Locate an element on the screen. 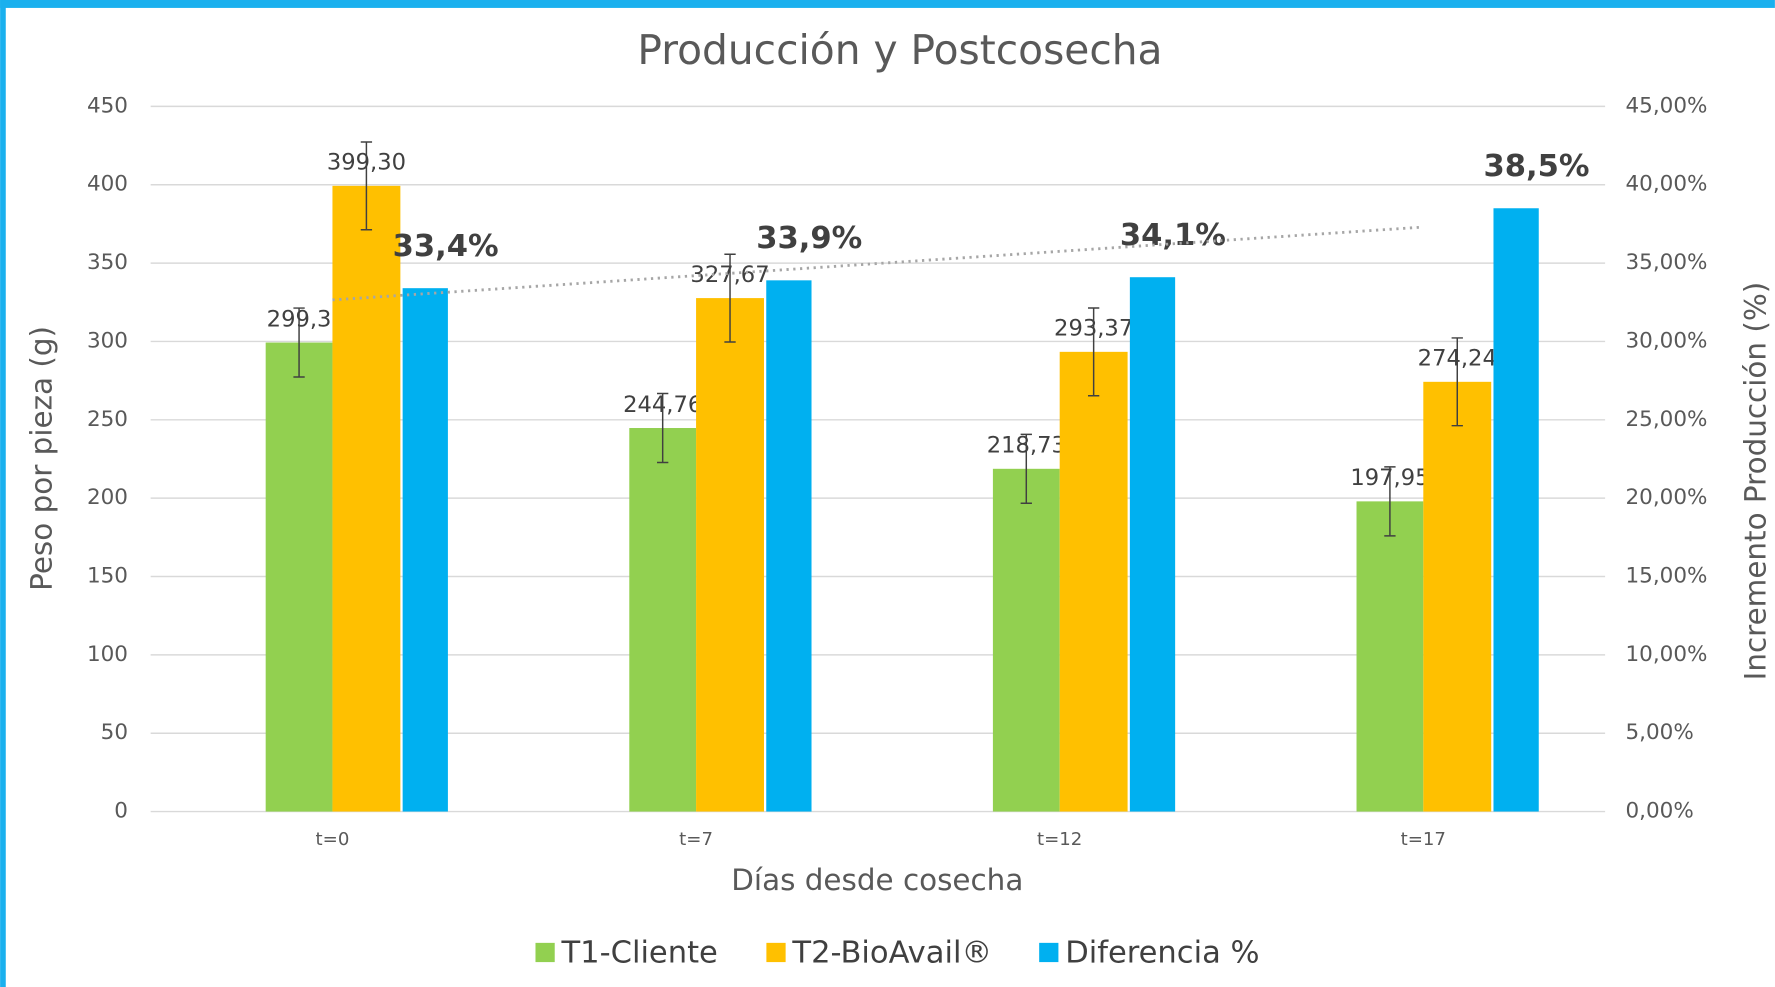 Image resolution: width=1775 pixels, height=987 pixels. data-label: 33,4% is located at coordinates (446, 246).